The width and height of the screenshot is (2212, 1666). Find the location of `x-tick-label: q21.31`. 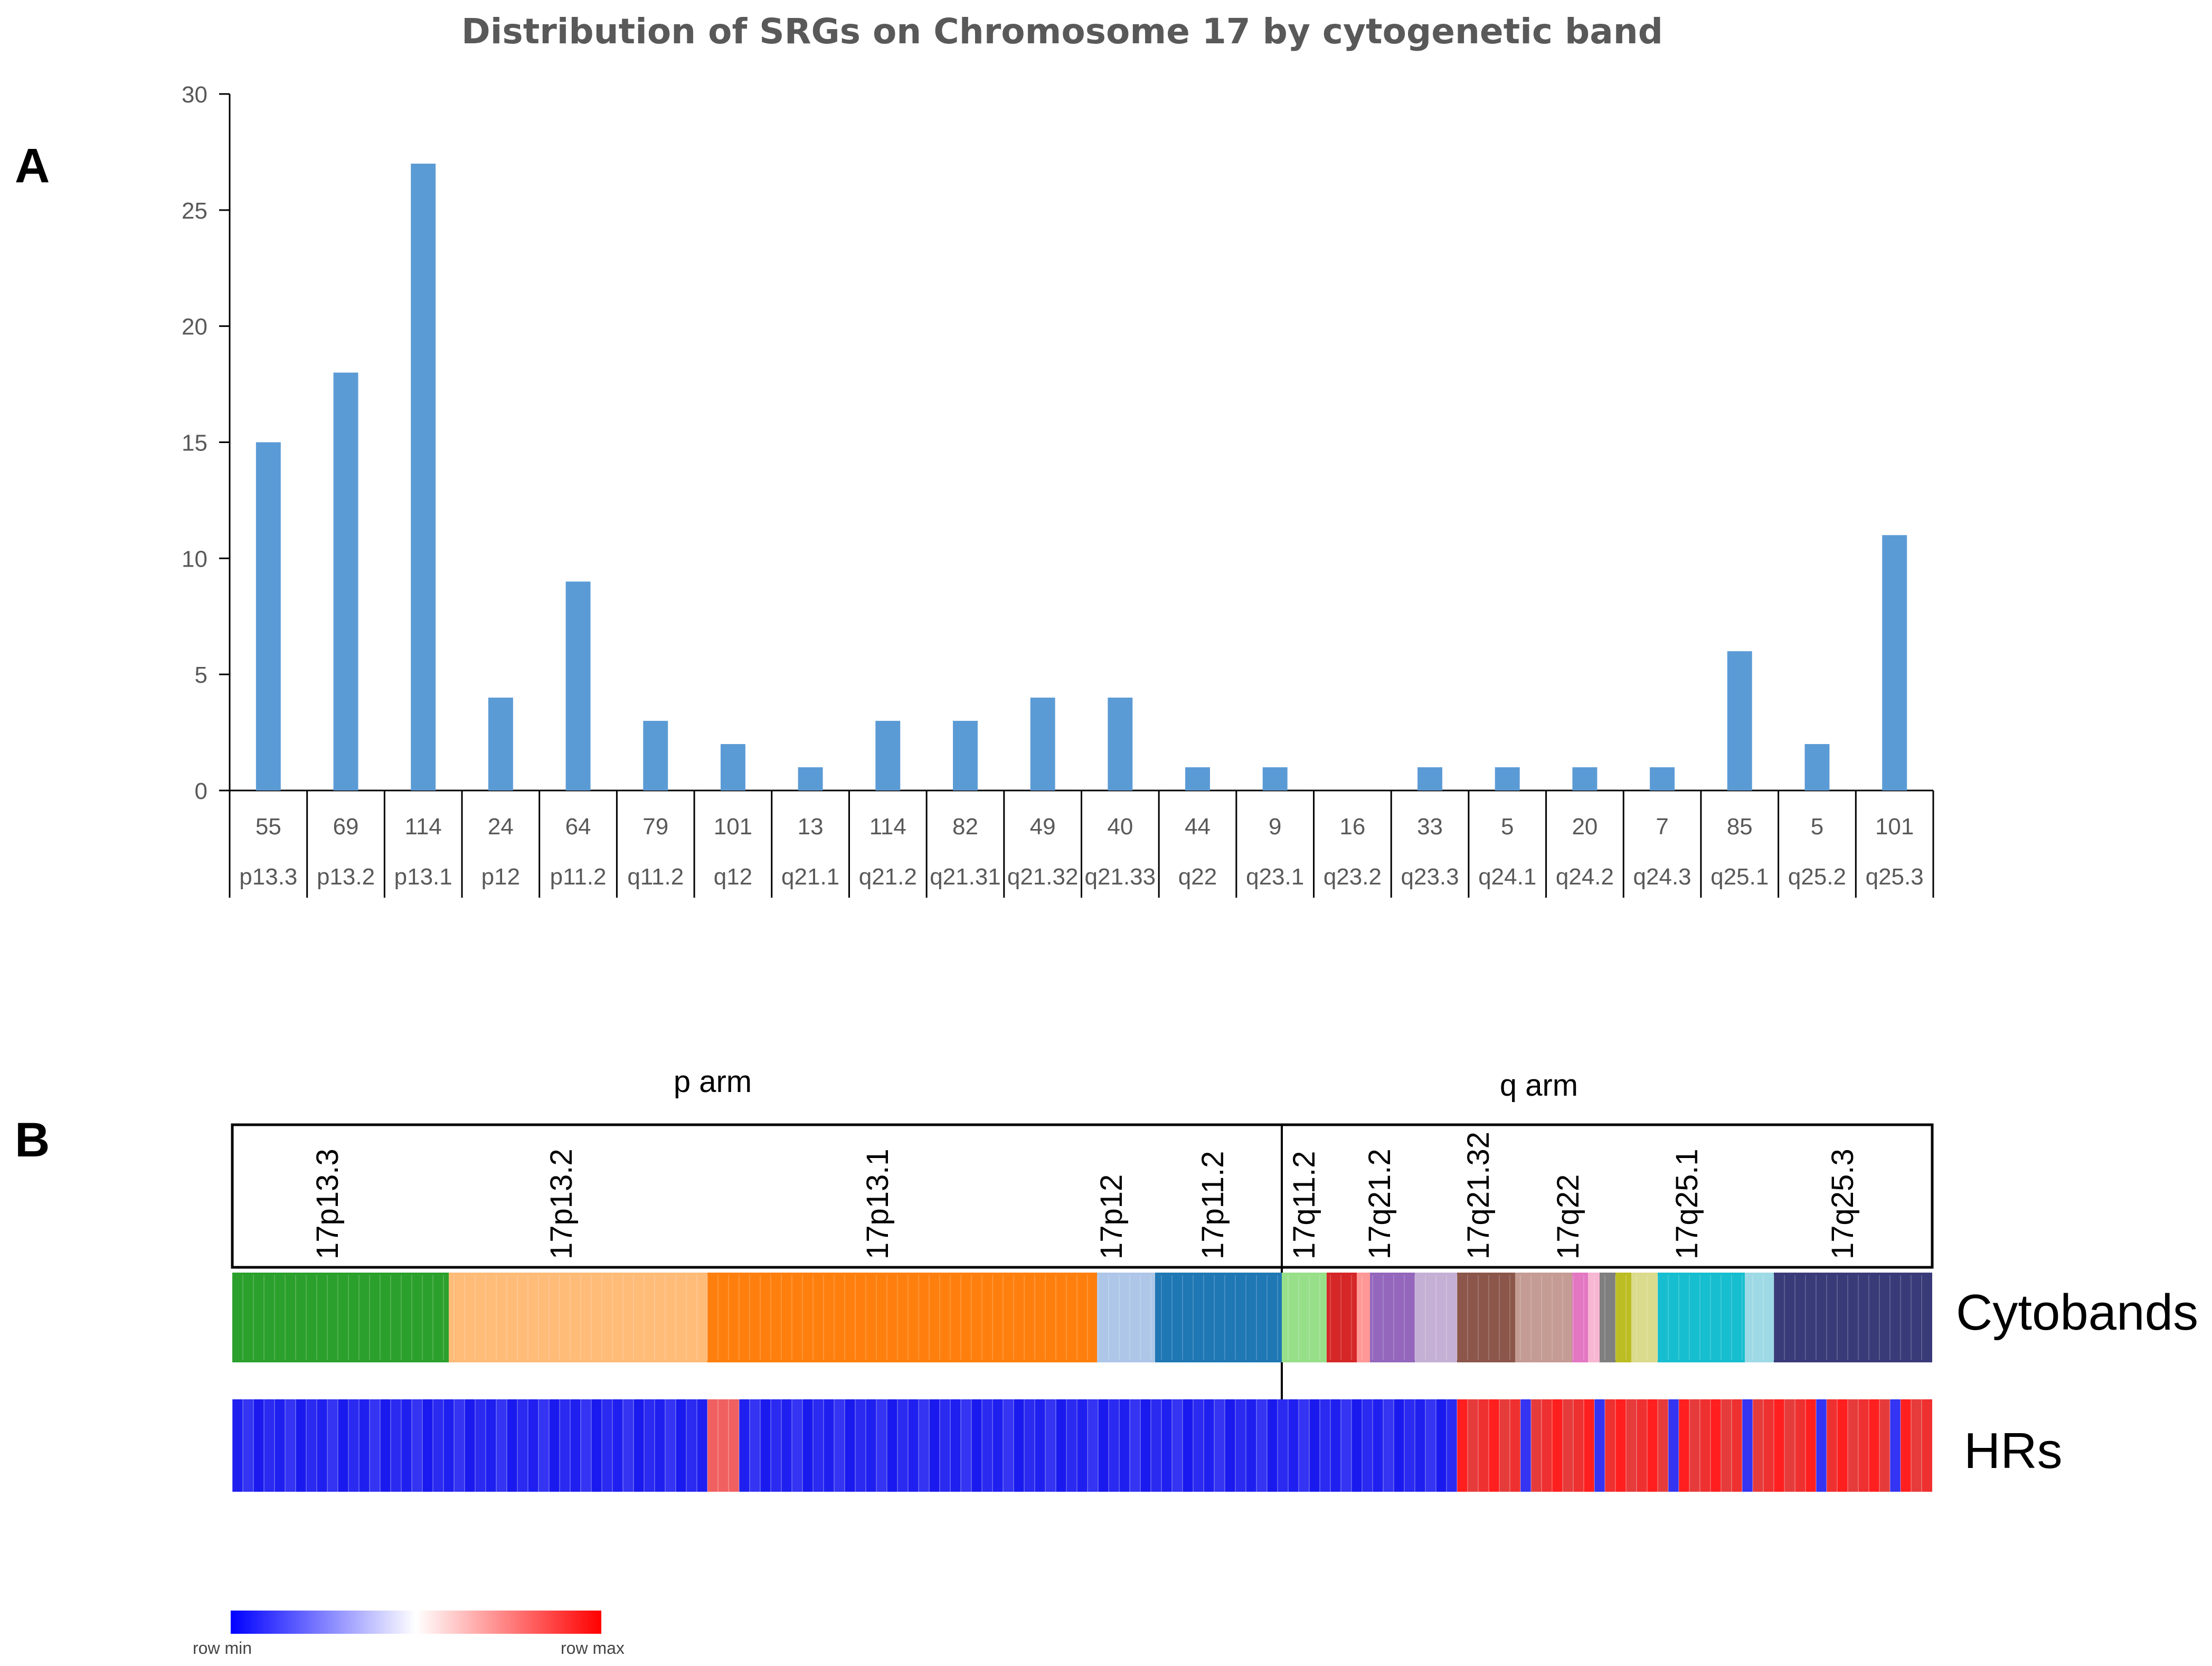

x-tick-label: q21.31 is located at coordinates (965, 877).